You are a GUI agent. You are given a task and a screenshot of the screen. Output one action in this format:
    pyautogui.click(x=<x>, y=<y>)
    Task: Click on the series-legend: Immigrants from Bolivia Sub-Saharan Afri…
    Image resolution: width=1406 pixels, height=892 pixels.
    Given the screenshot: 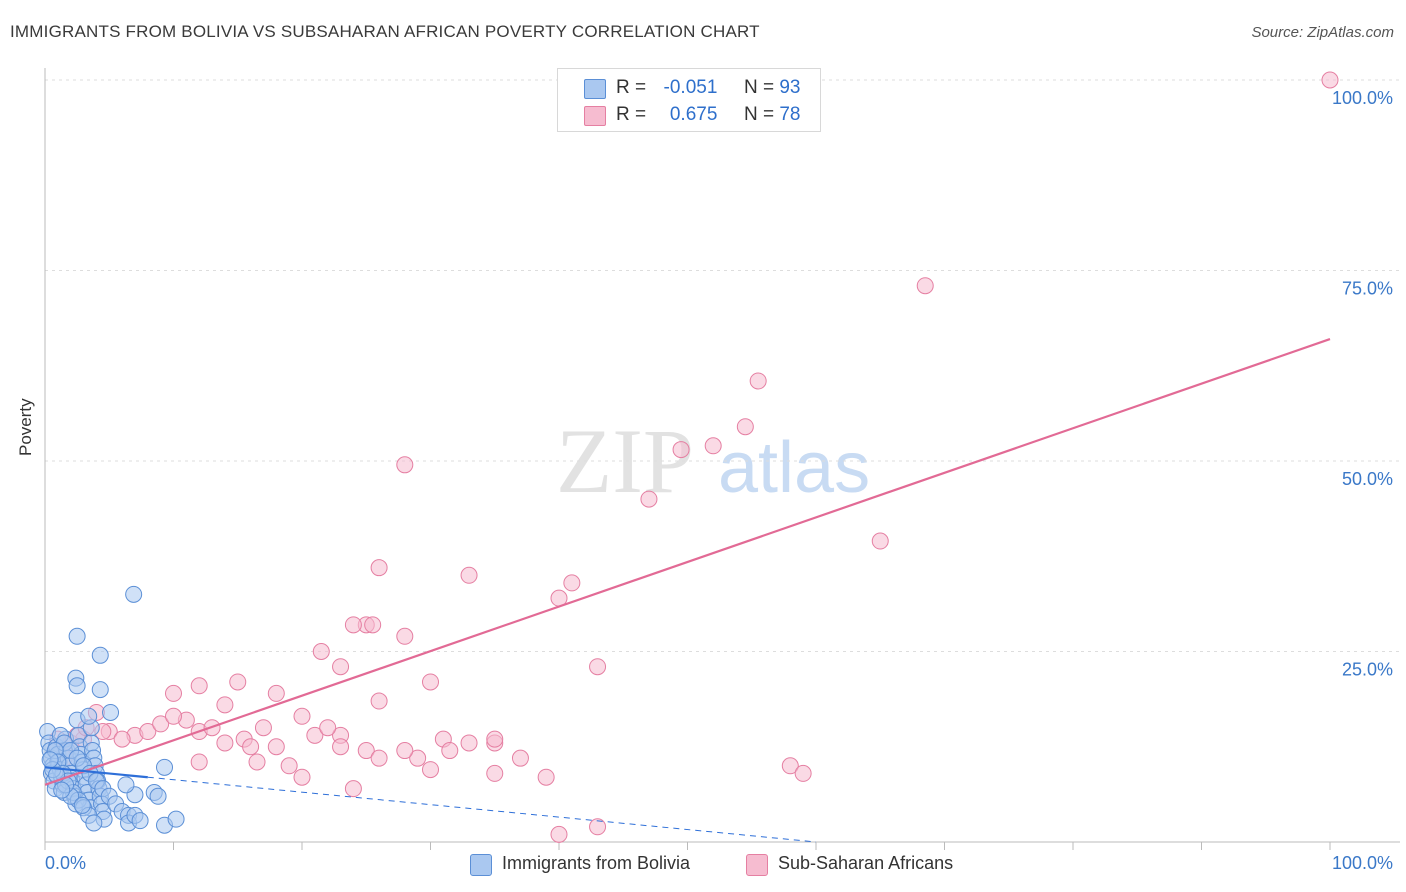 What is the action you would take?
    pyautogui.click(x=703, y=865)
    